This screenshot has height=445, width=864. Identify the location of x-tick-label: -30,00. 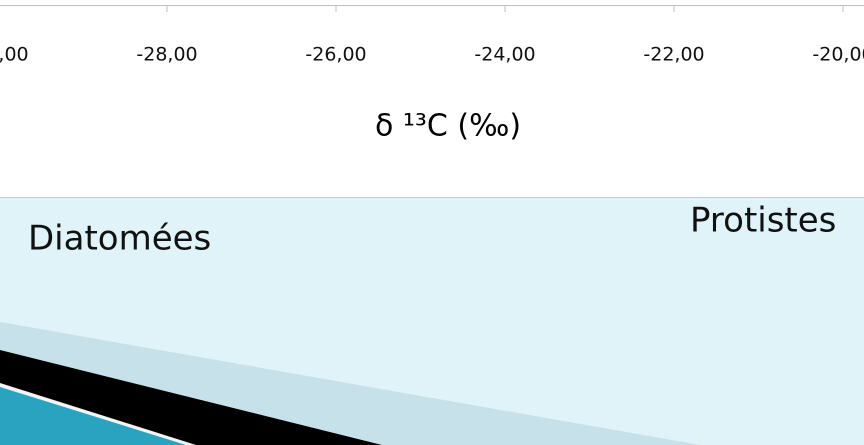
(14, 55).